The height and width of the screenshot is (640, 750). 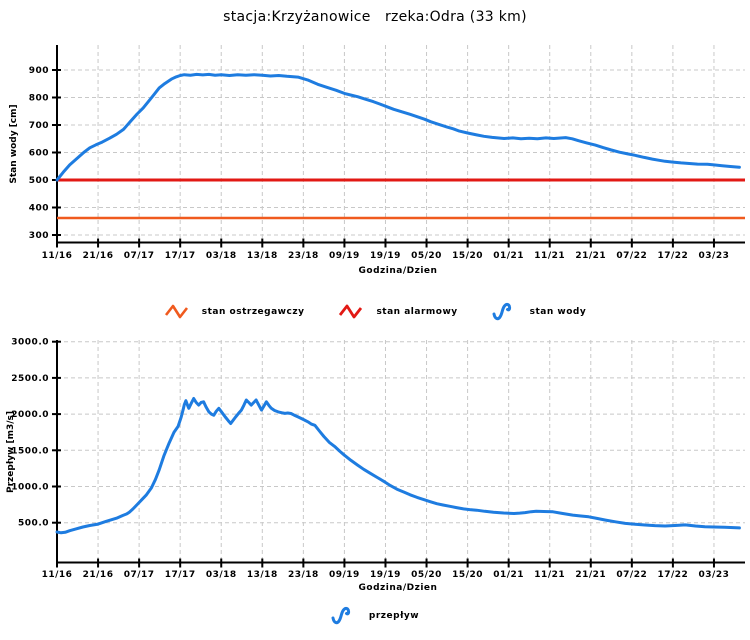 I want to click on legend-label: przepływ, so click(x=394, y=616).